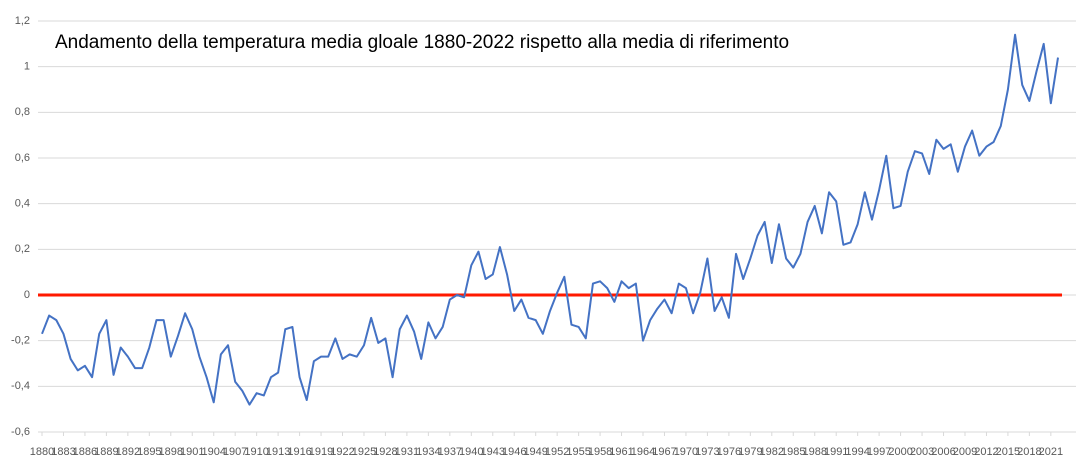 The height and width of the screenshot is (475, 1080). What do you see at coordinates (213, 452) in the screenshot?
I see `x-tick-label: 1904` at bounding box center [213, 452].